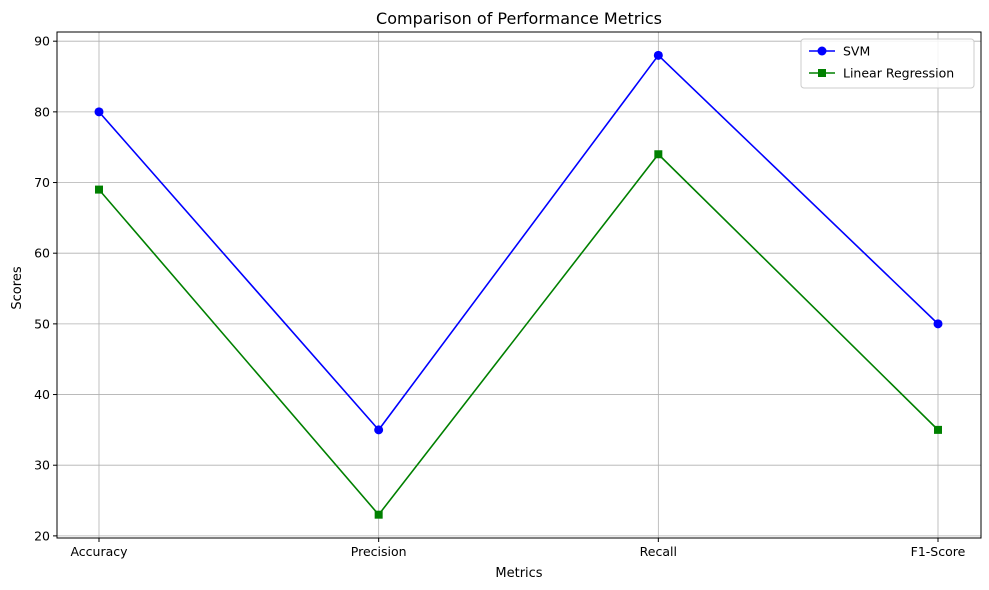  Describe the element at coordinates (658, 551) in the screenshot. I see `x-tick-label: Recall` at that location.